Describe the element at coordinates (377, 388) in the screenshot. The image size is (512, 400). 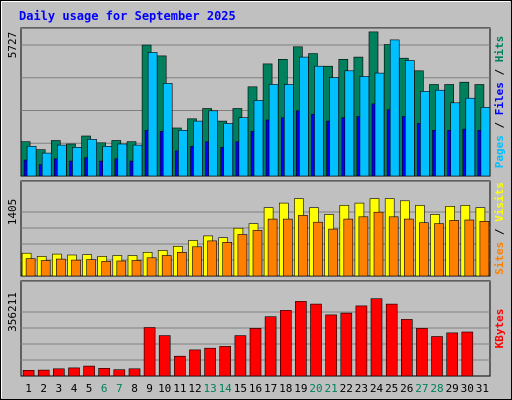
I see `x-tick-label-24: 24` at that location.